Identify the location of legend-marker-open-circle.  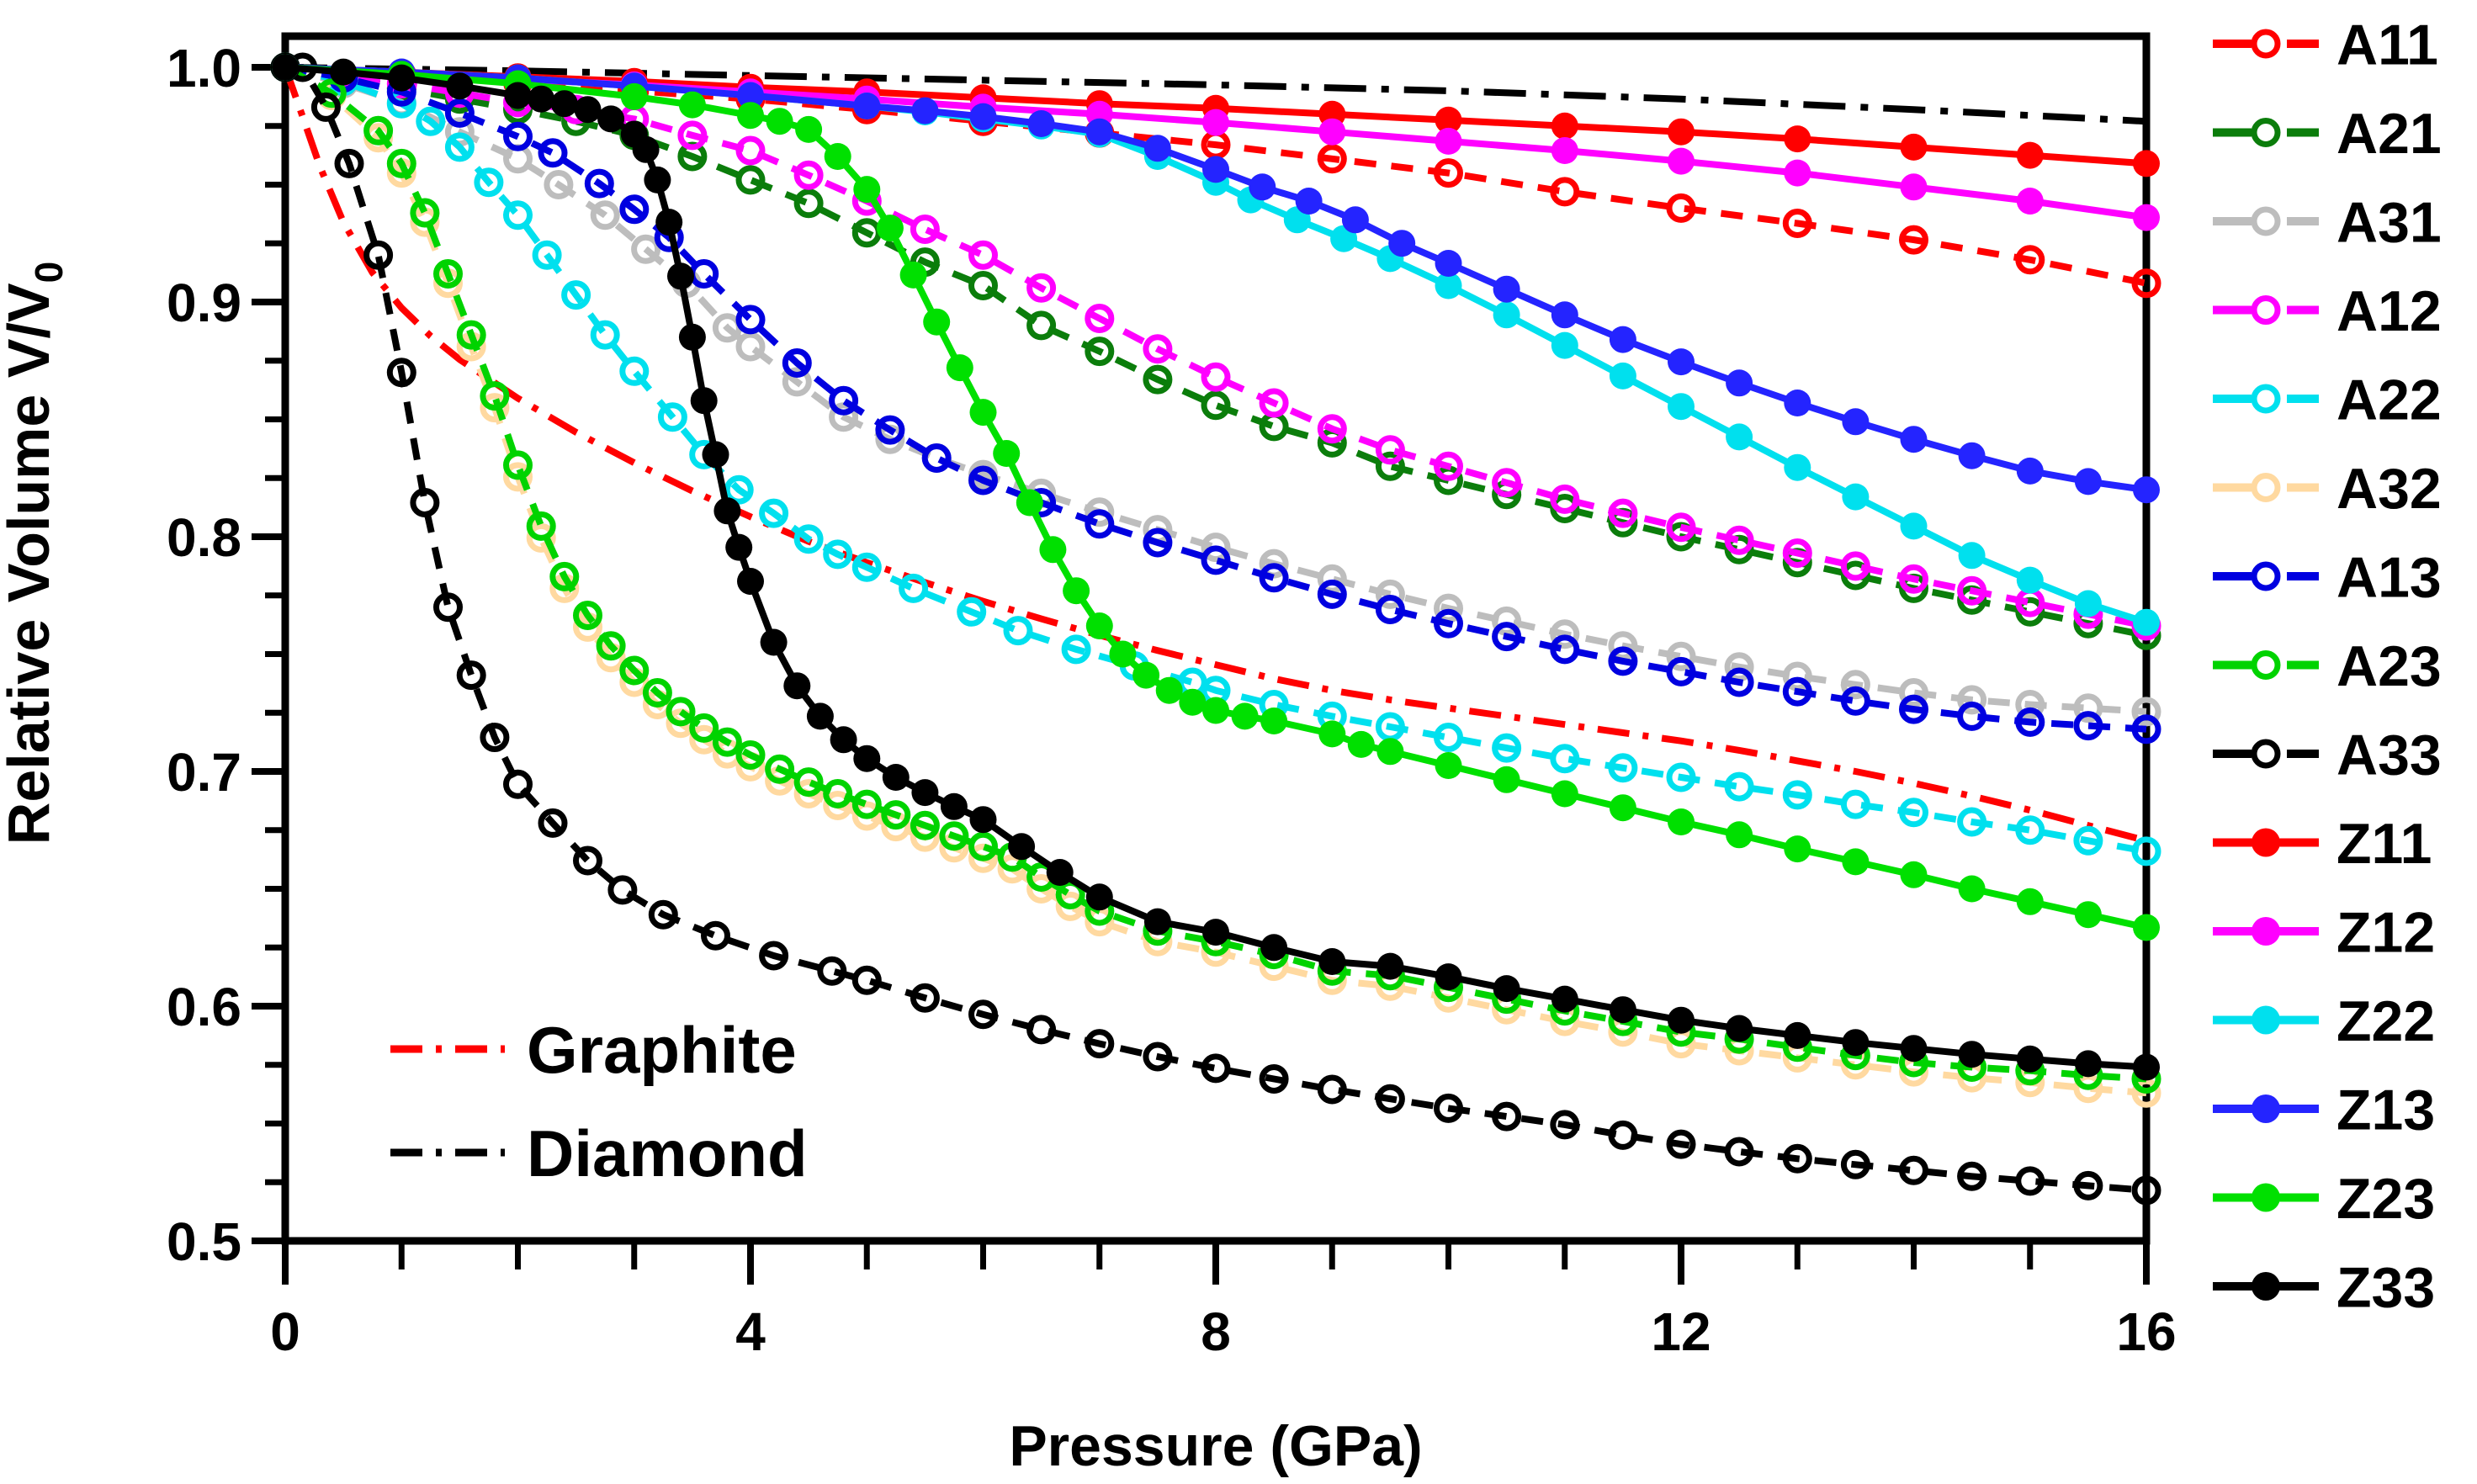
(2266, 221).